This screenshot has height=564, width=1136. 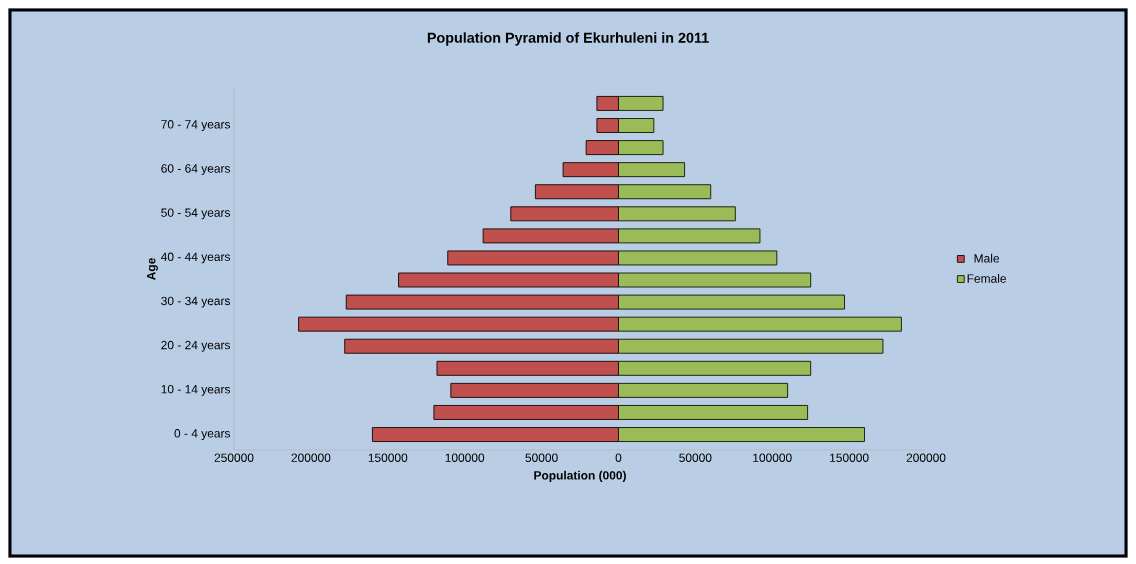 What do you see at coordinates (196, 125) in the screenshot?
I see `y-tick-label: 70 - 74 years` at bounding box center [196, 125].